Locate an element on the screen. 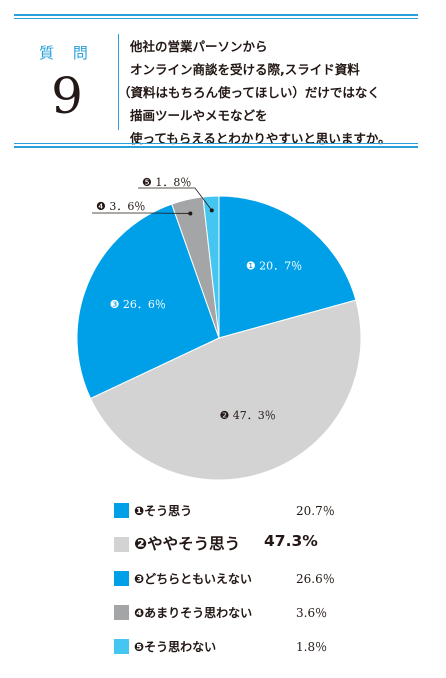 Image resolution: width=446 pixels, height=678 pixels. pie-data-label: ❺ 1．8％ is located at coordinates (166, 182).